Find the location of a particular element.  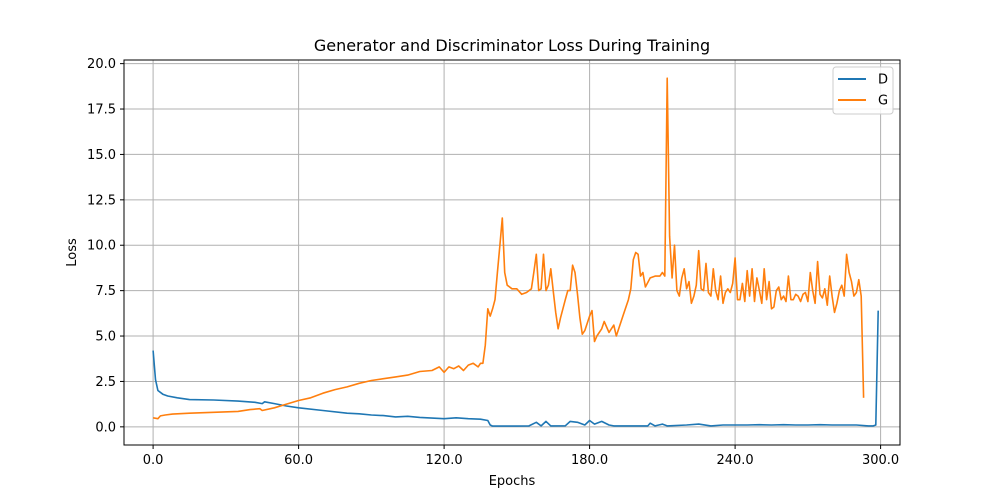

legend: DG is located at coordinates (863, 90).